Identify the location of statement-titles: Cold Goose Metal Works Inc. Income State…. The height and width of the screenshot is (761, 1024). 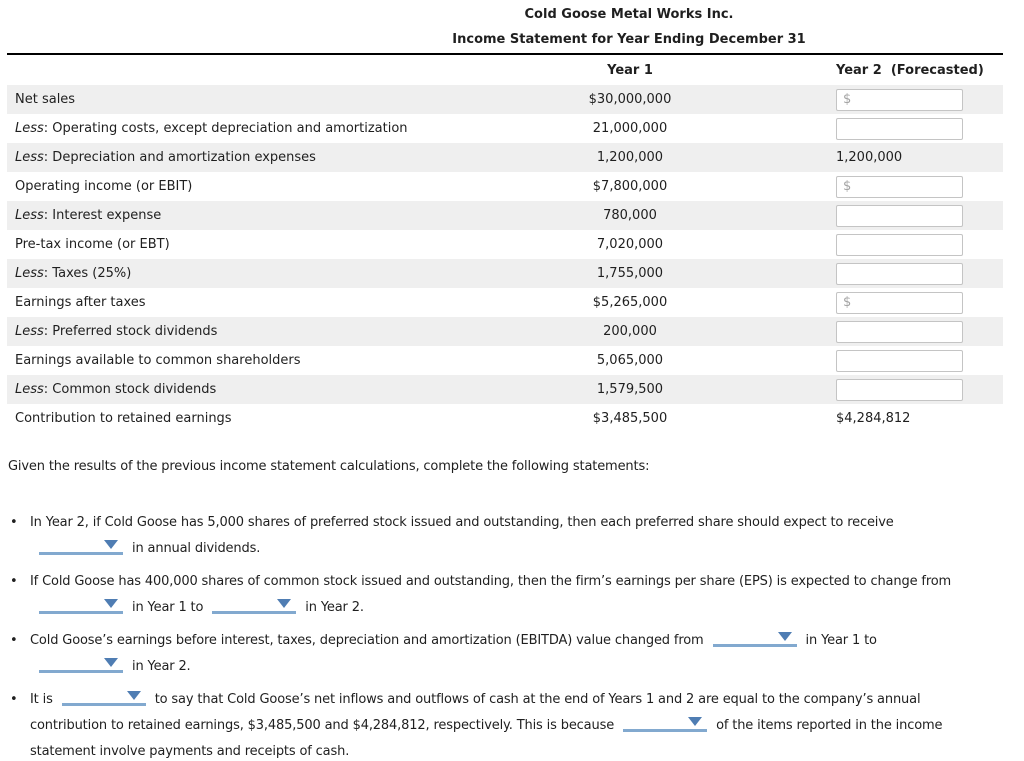
(512, 23).